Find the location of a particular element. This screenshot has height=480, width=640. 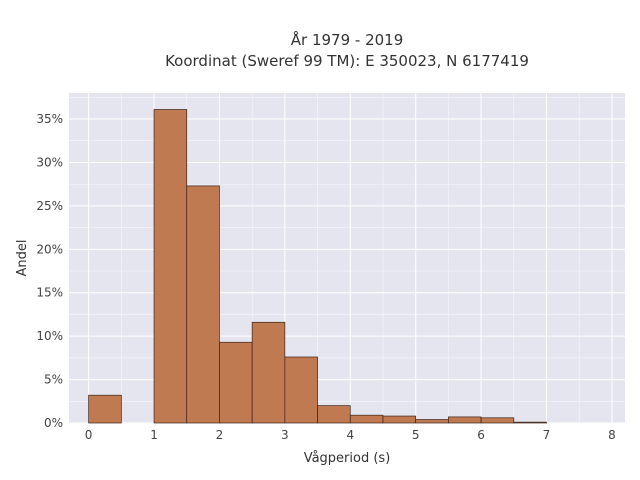

x-tick-label: 1 is located at coordinates (154, 435).